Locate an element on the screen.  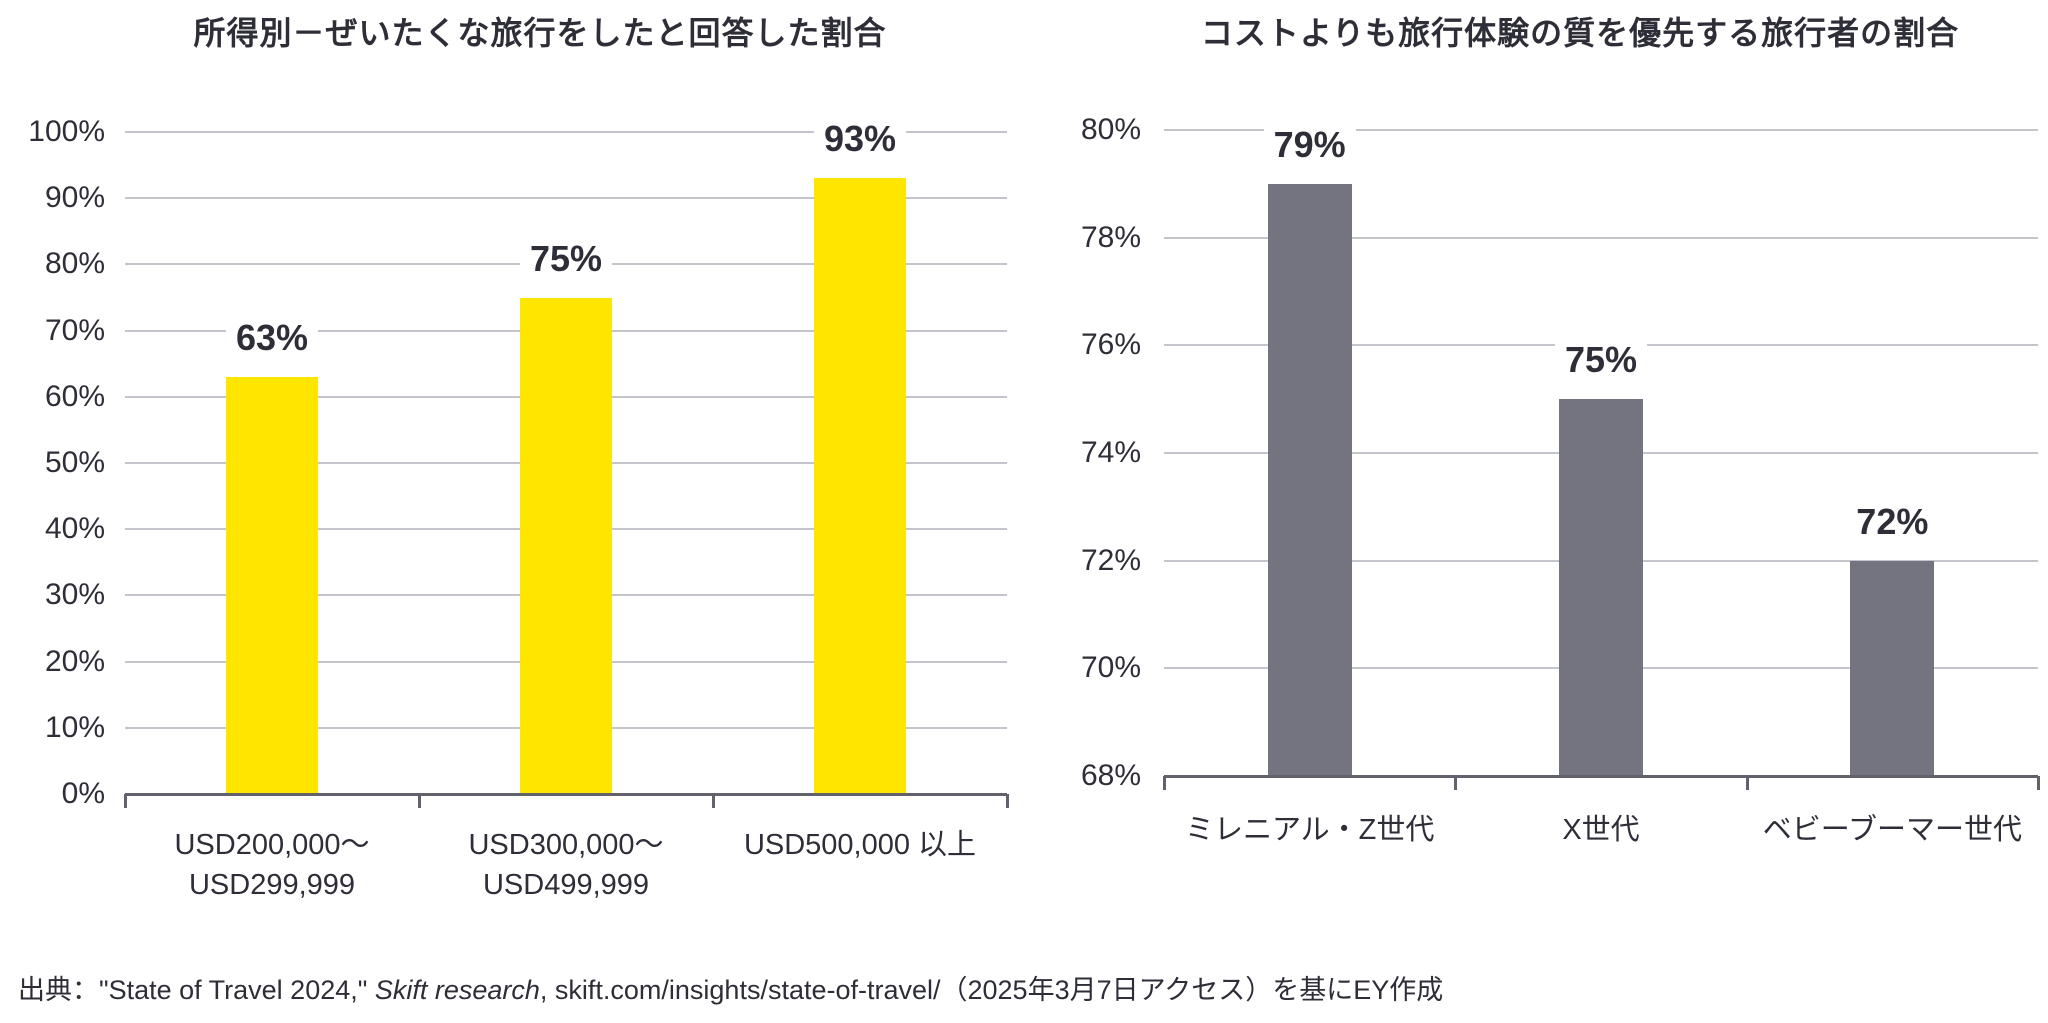
y-axis-label: 90% is located at coordinates (74, 198).